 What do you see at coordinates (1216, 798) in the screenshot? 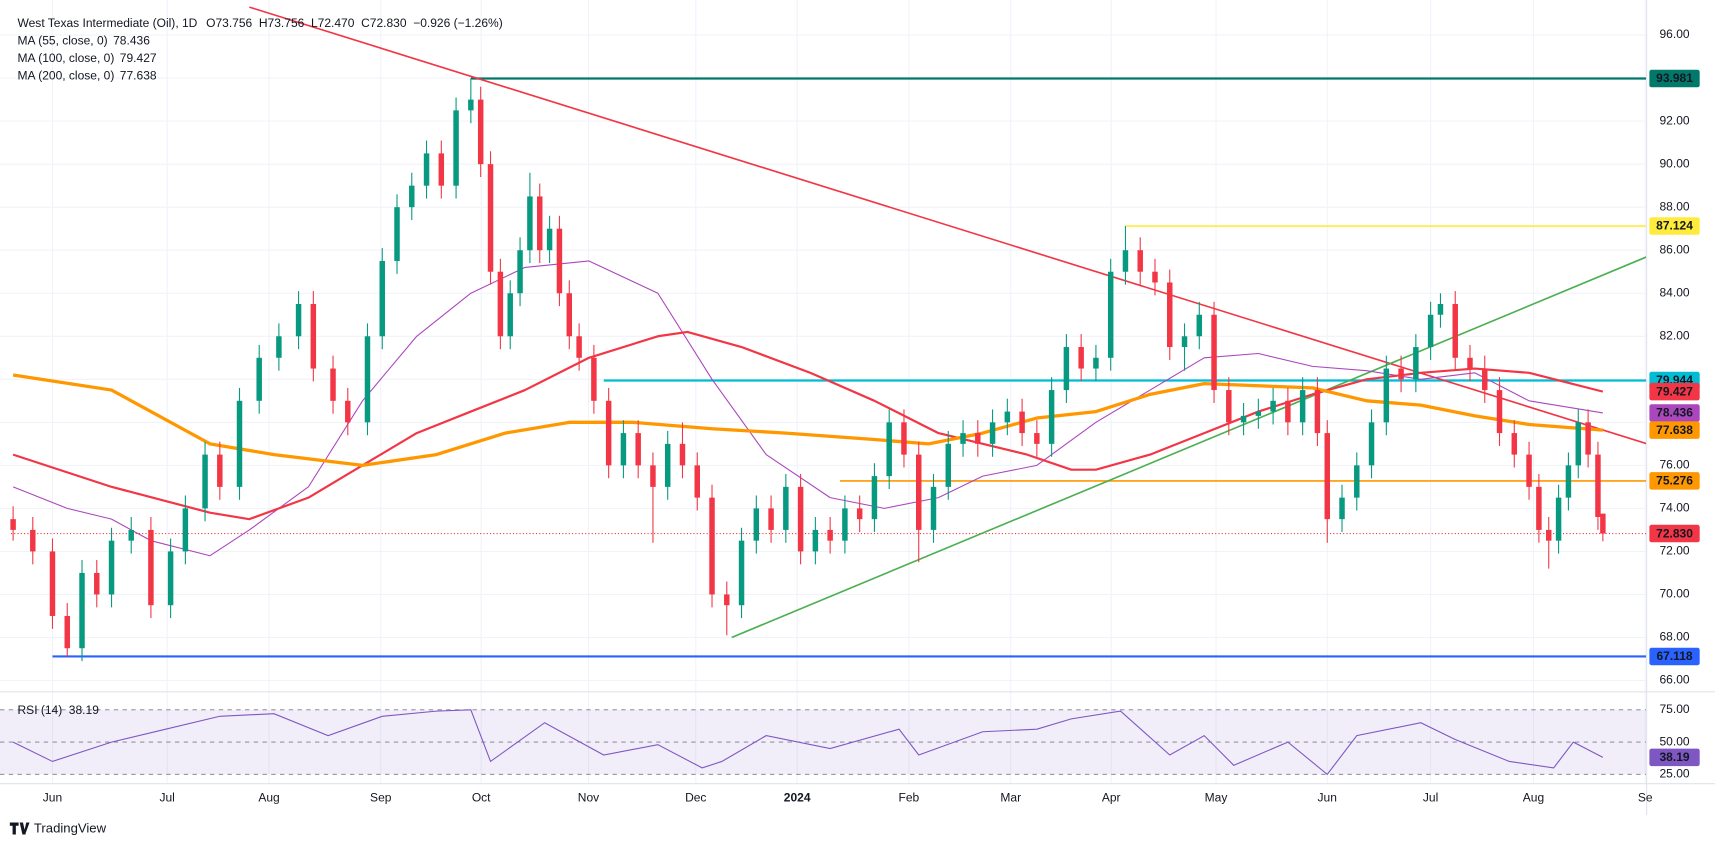
I see `x-tick-label: May` at bounding box center [1216, 798].